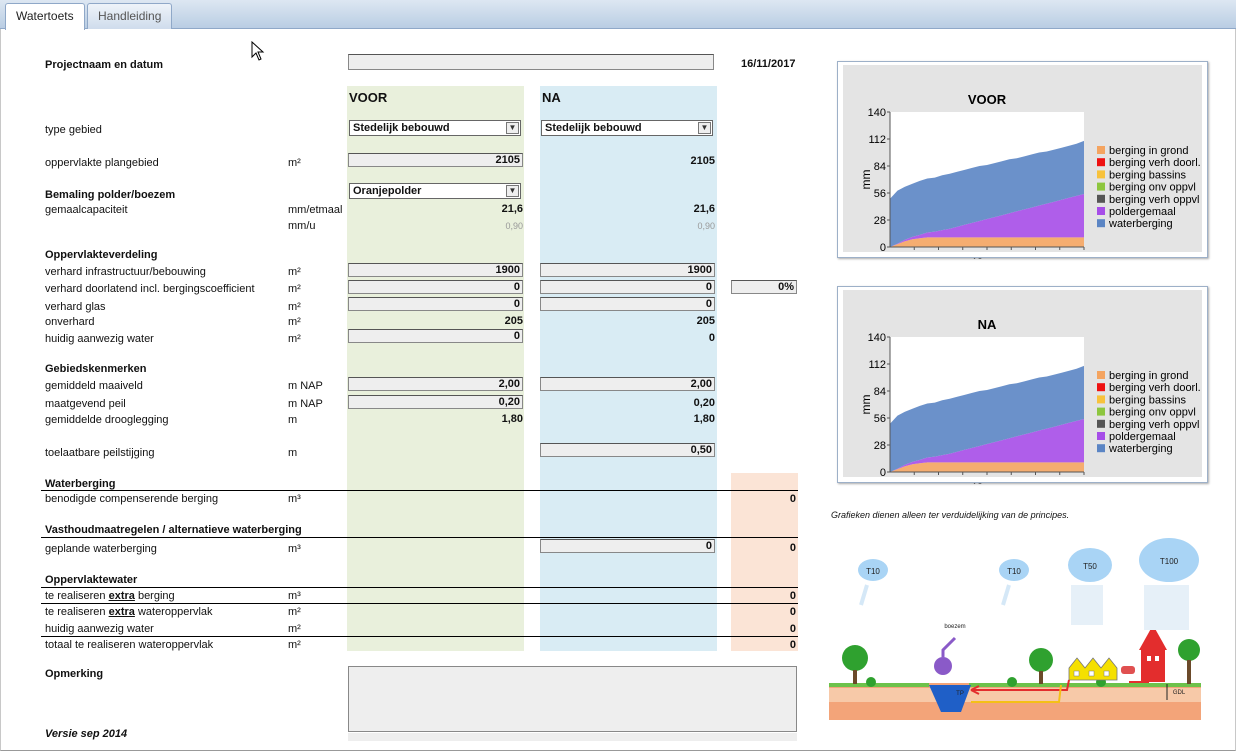 This screenshot has width=1236, height=753. Describe the element at coordinates (764, 287) in the screenshot. I see `bergingscoefficient-input: 0%` at that location.